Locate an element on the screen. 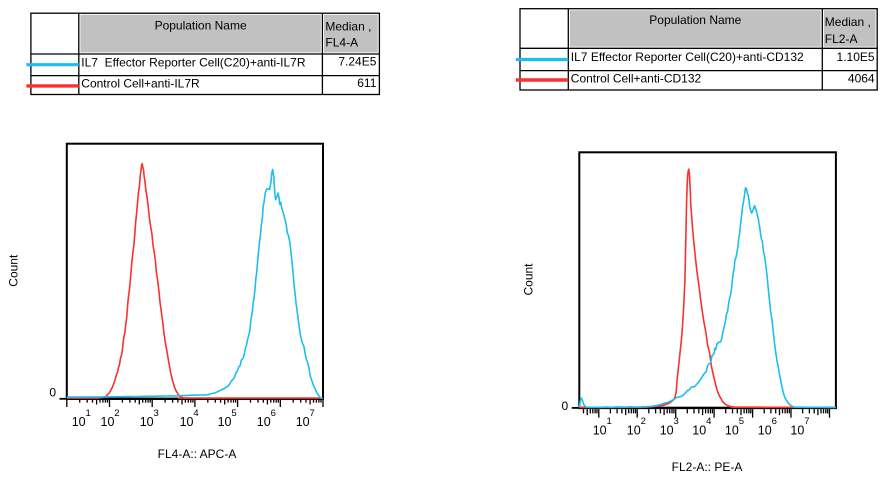 The height and width of the screenshot is (483, 885). svg-text: 1.10E5 is located at coordinates (856, 57).